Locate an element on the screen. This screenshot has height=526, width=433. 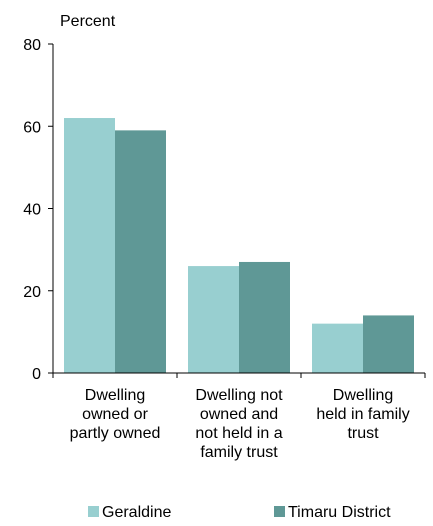
category-label-line: owned and is located at coordinates (239, 414).